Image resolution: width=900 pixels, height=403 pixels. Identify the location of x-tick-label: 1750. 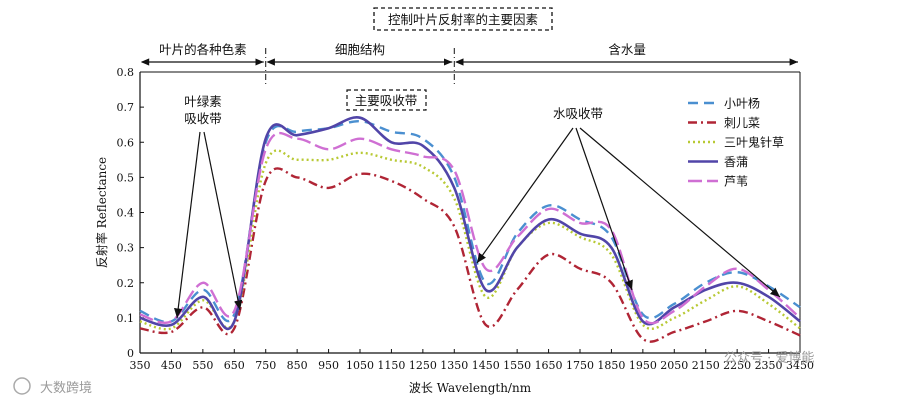
(580, 365).